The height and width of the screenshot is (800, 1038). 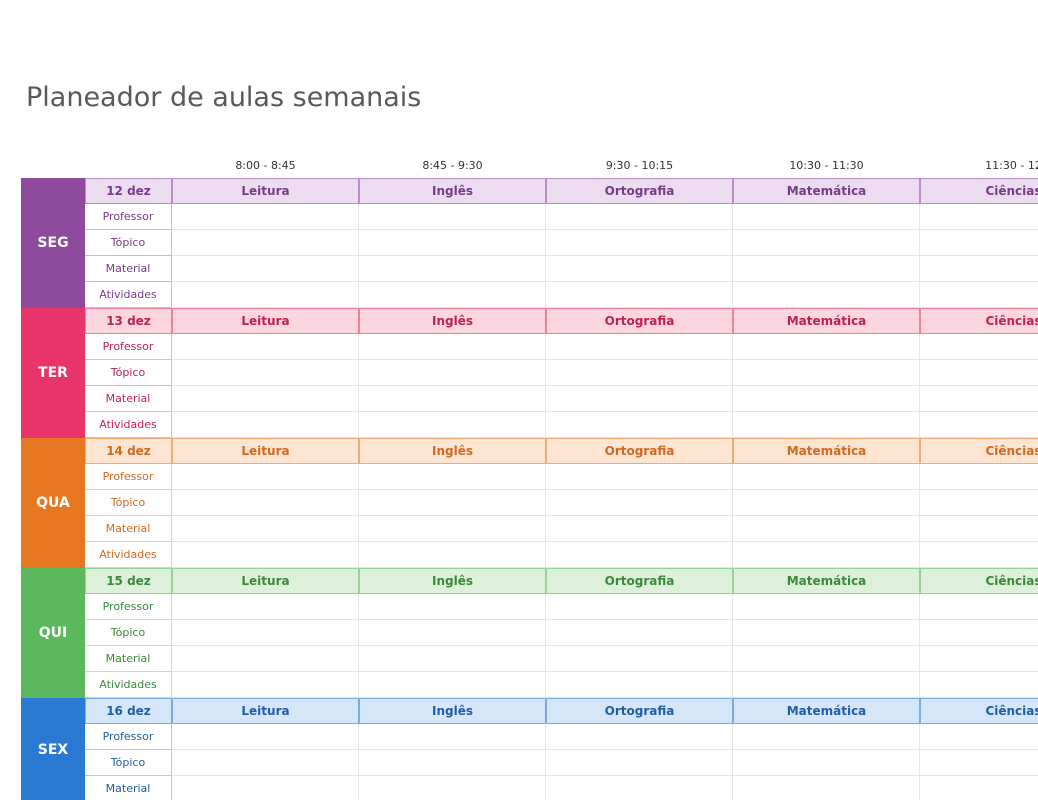 I want to click on day-label: QUI, so click(x=53, y=633).